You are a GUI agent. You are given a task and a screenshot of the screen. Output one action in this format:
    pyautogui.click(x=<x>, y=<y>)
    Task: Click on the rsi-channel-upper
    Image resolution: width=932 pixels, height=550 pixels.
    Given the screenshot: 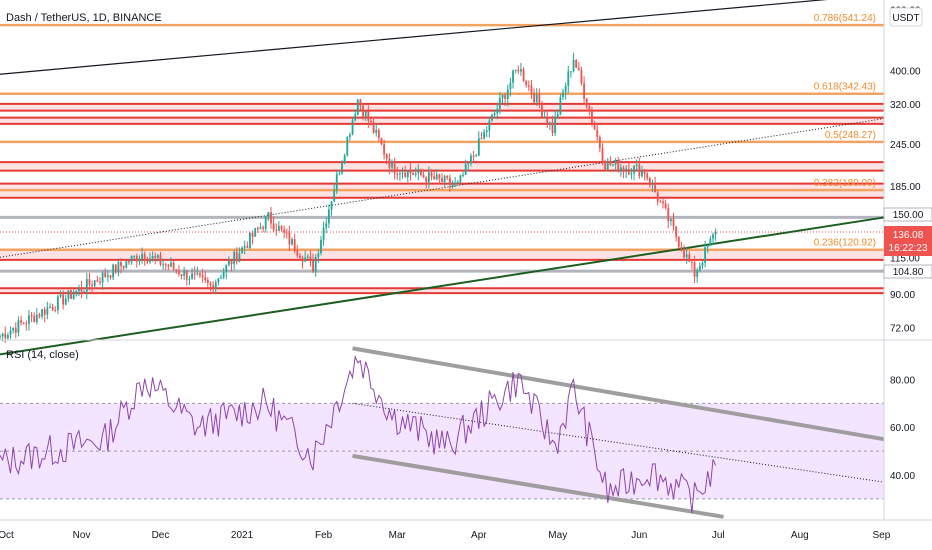 What is the action you would take?
    pyautogui.click(x=618, y=394)
    